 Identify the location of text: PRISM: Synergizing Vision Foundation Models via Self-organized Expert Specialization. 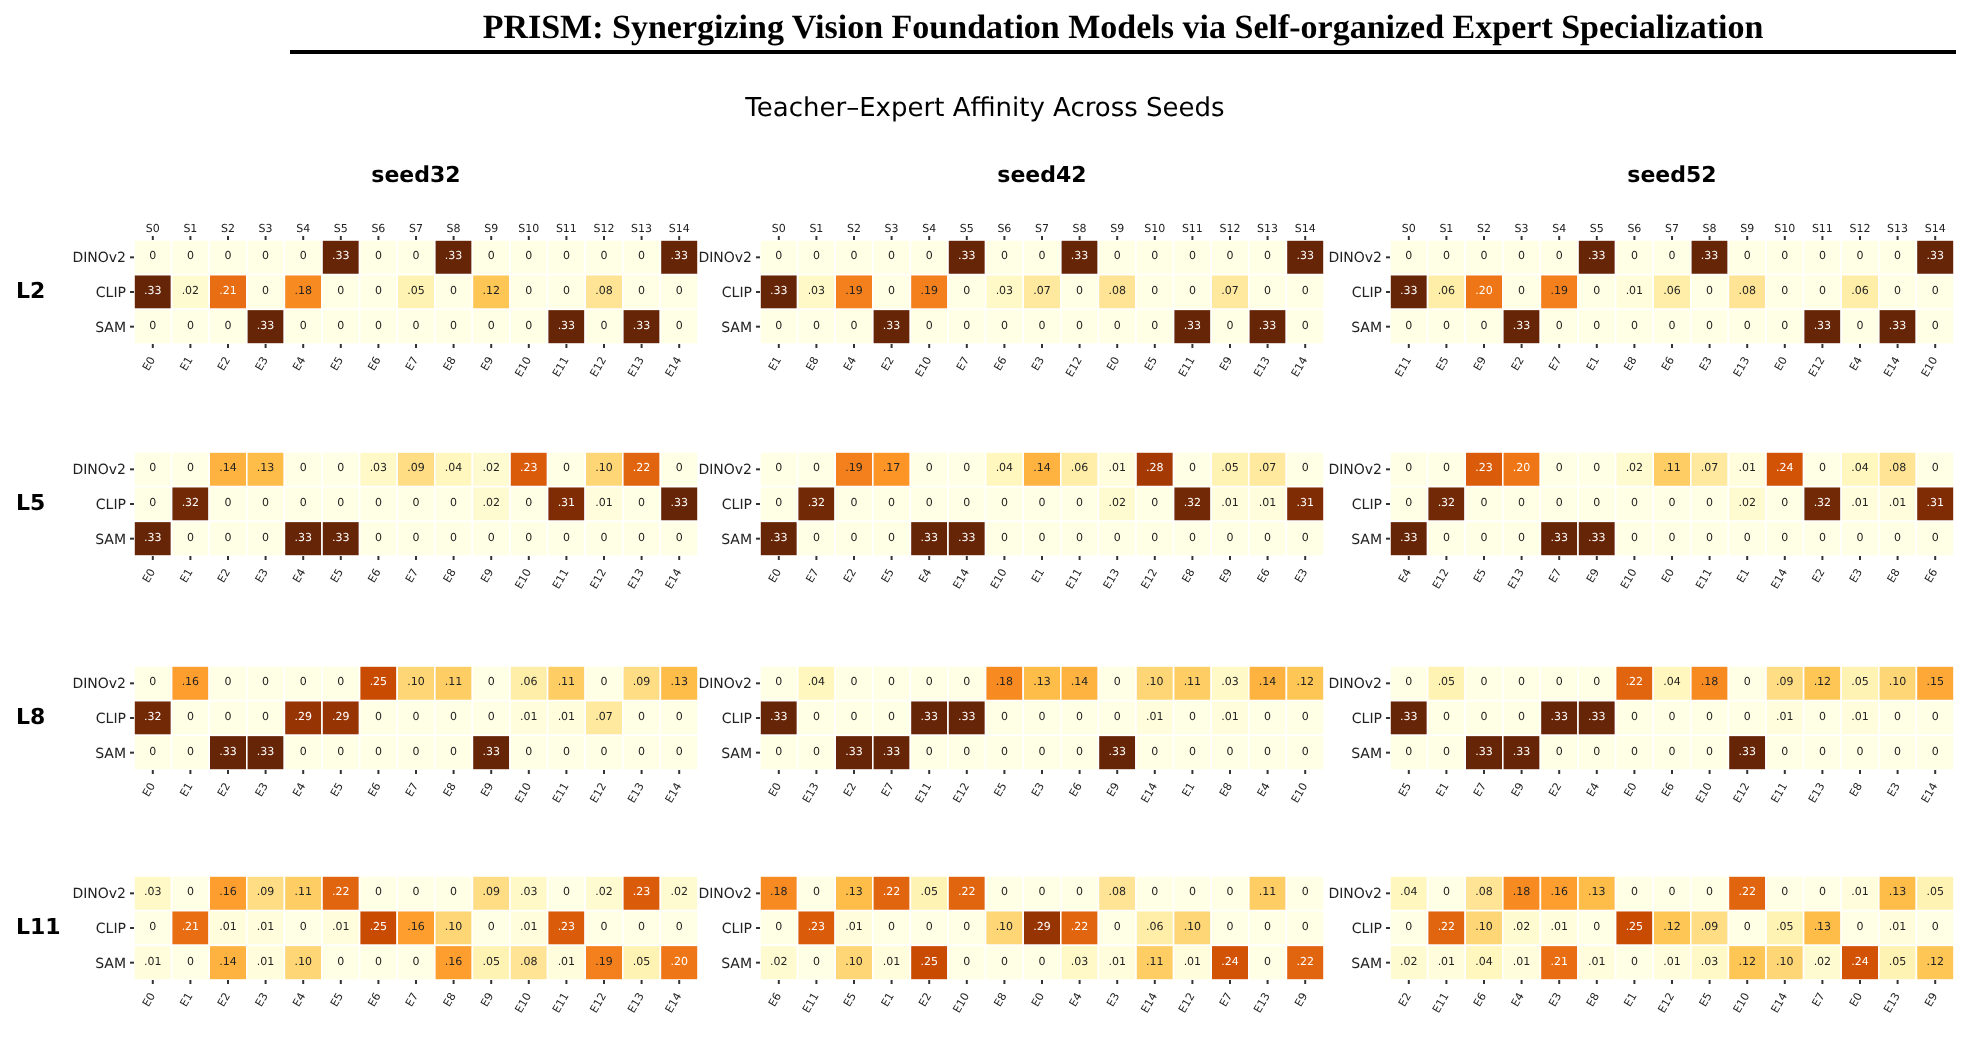
(1123, 30).